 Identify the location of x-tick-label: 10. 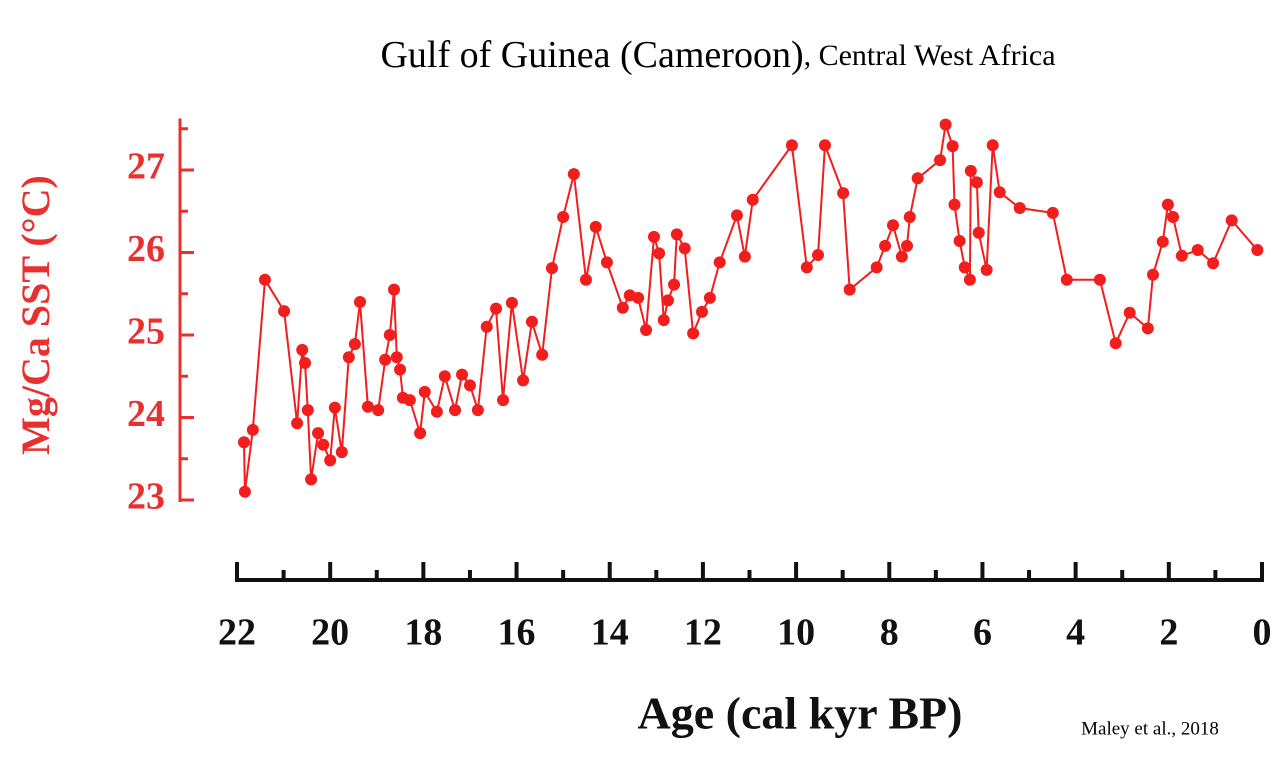
(796, 633).